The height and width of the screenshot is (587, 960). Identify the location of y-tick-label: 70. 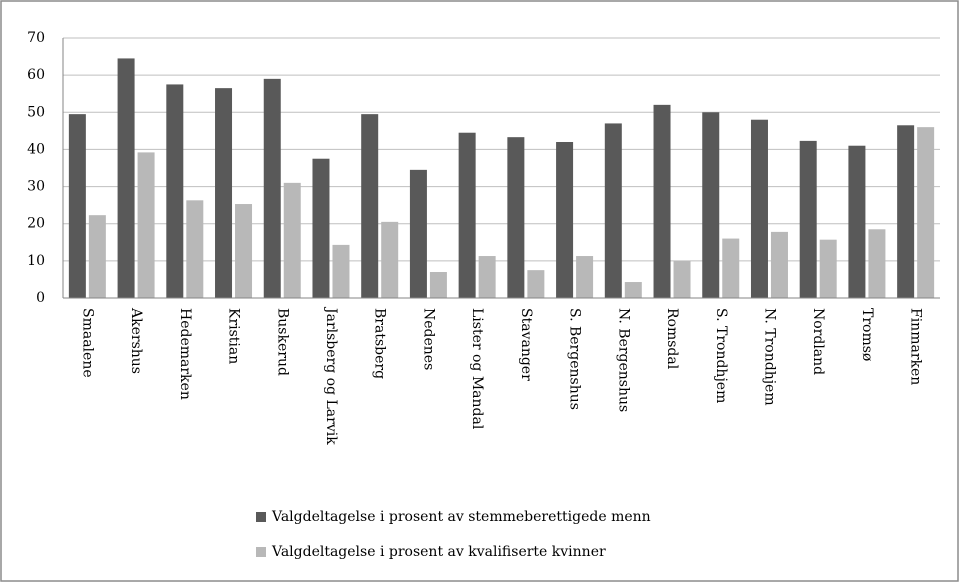
(36, 38).